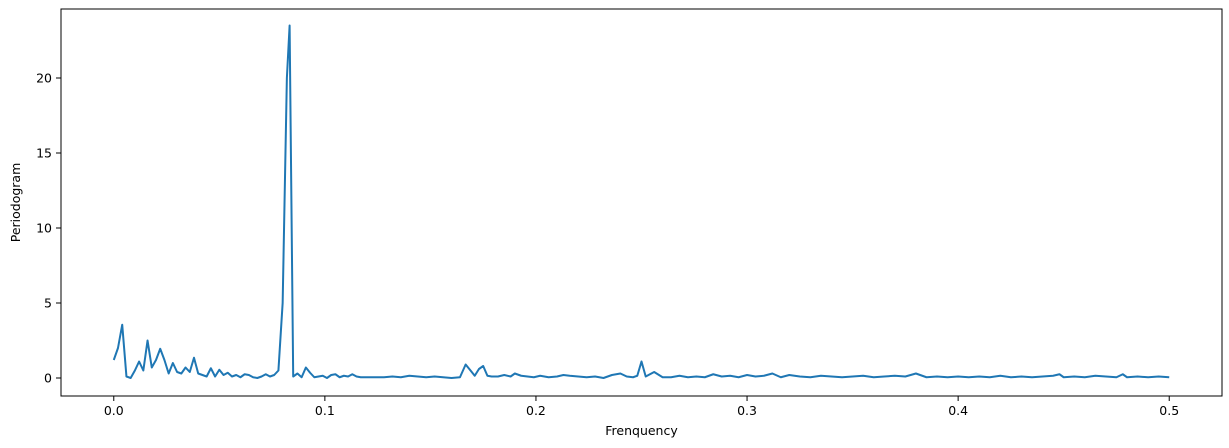 The height and width of the screenshot is (448, 1229). Describe the element at coordinates (48, 378) in the screenshot. I see `y-tick-label: 0` at that location.